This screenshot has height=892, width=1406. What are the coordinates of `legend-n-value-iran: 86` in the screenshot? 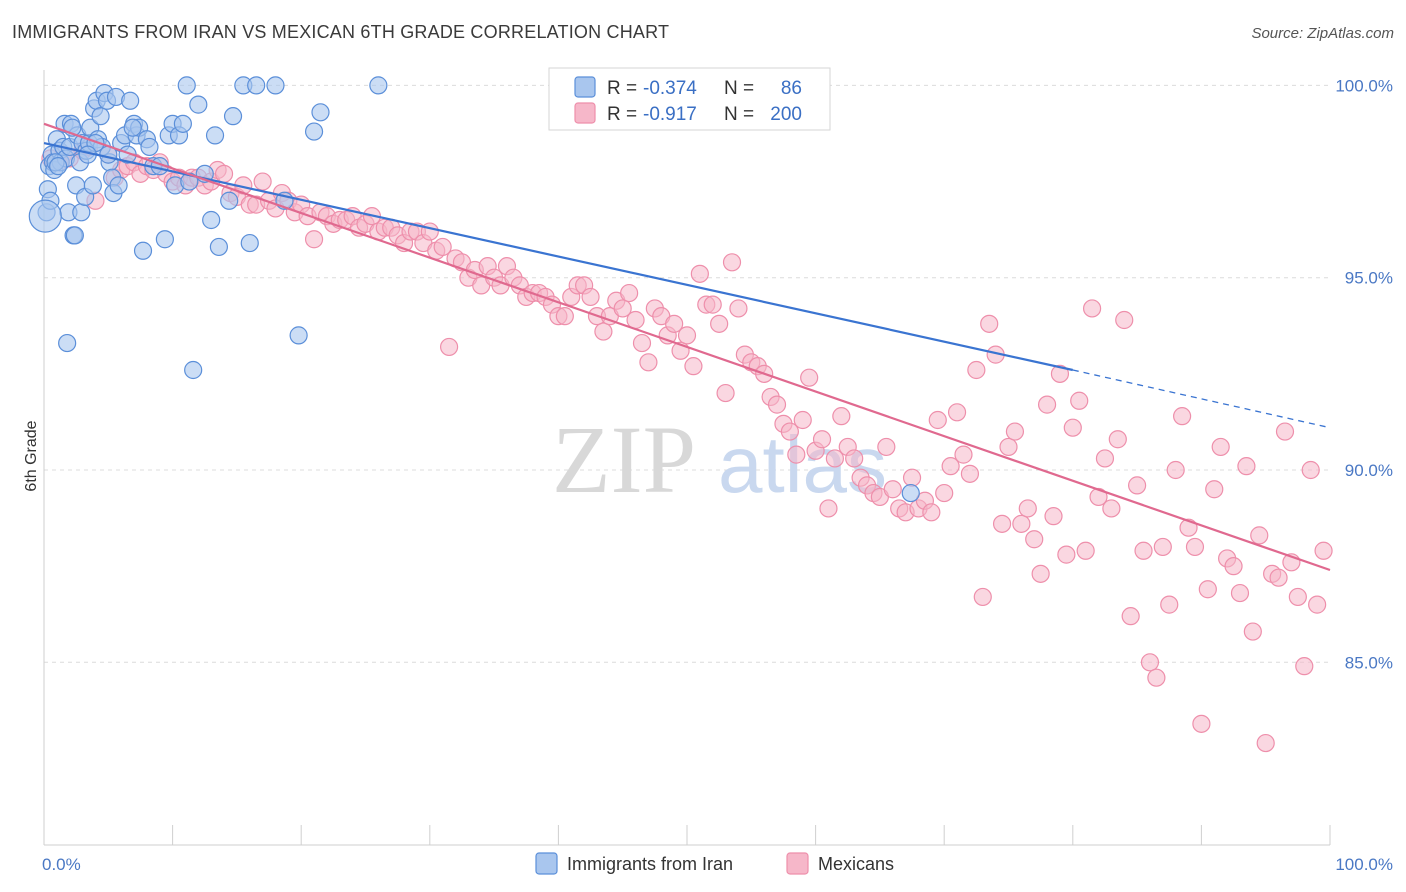 It's located at (791, 88).